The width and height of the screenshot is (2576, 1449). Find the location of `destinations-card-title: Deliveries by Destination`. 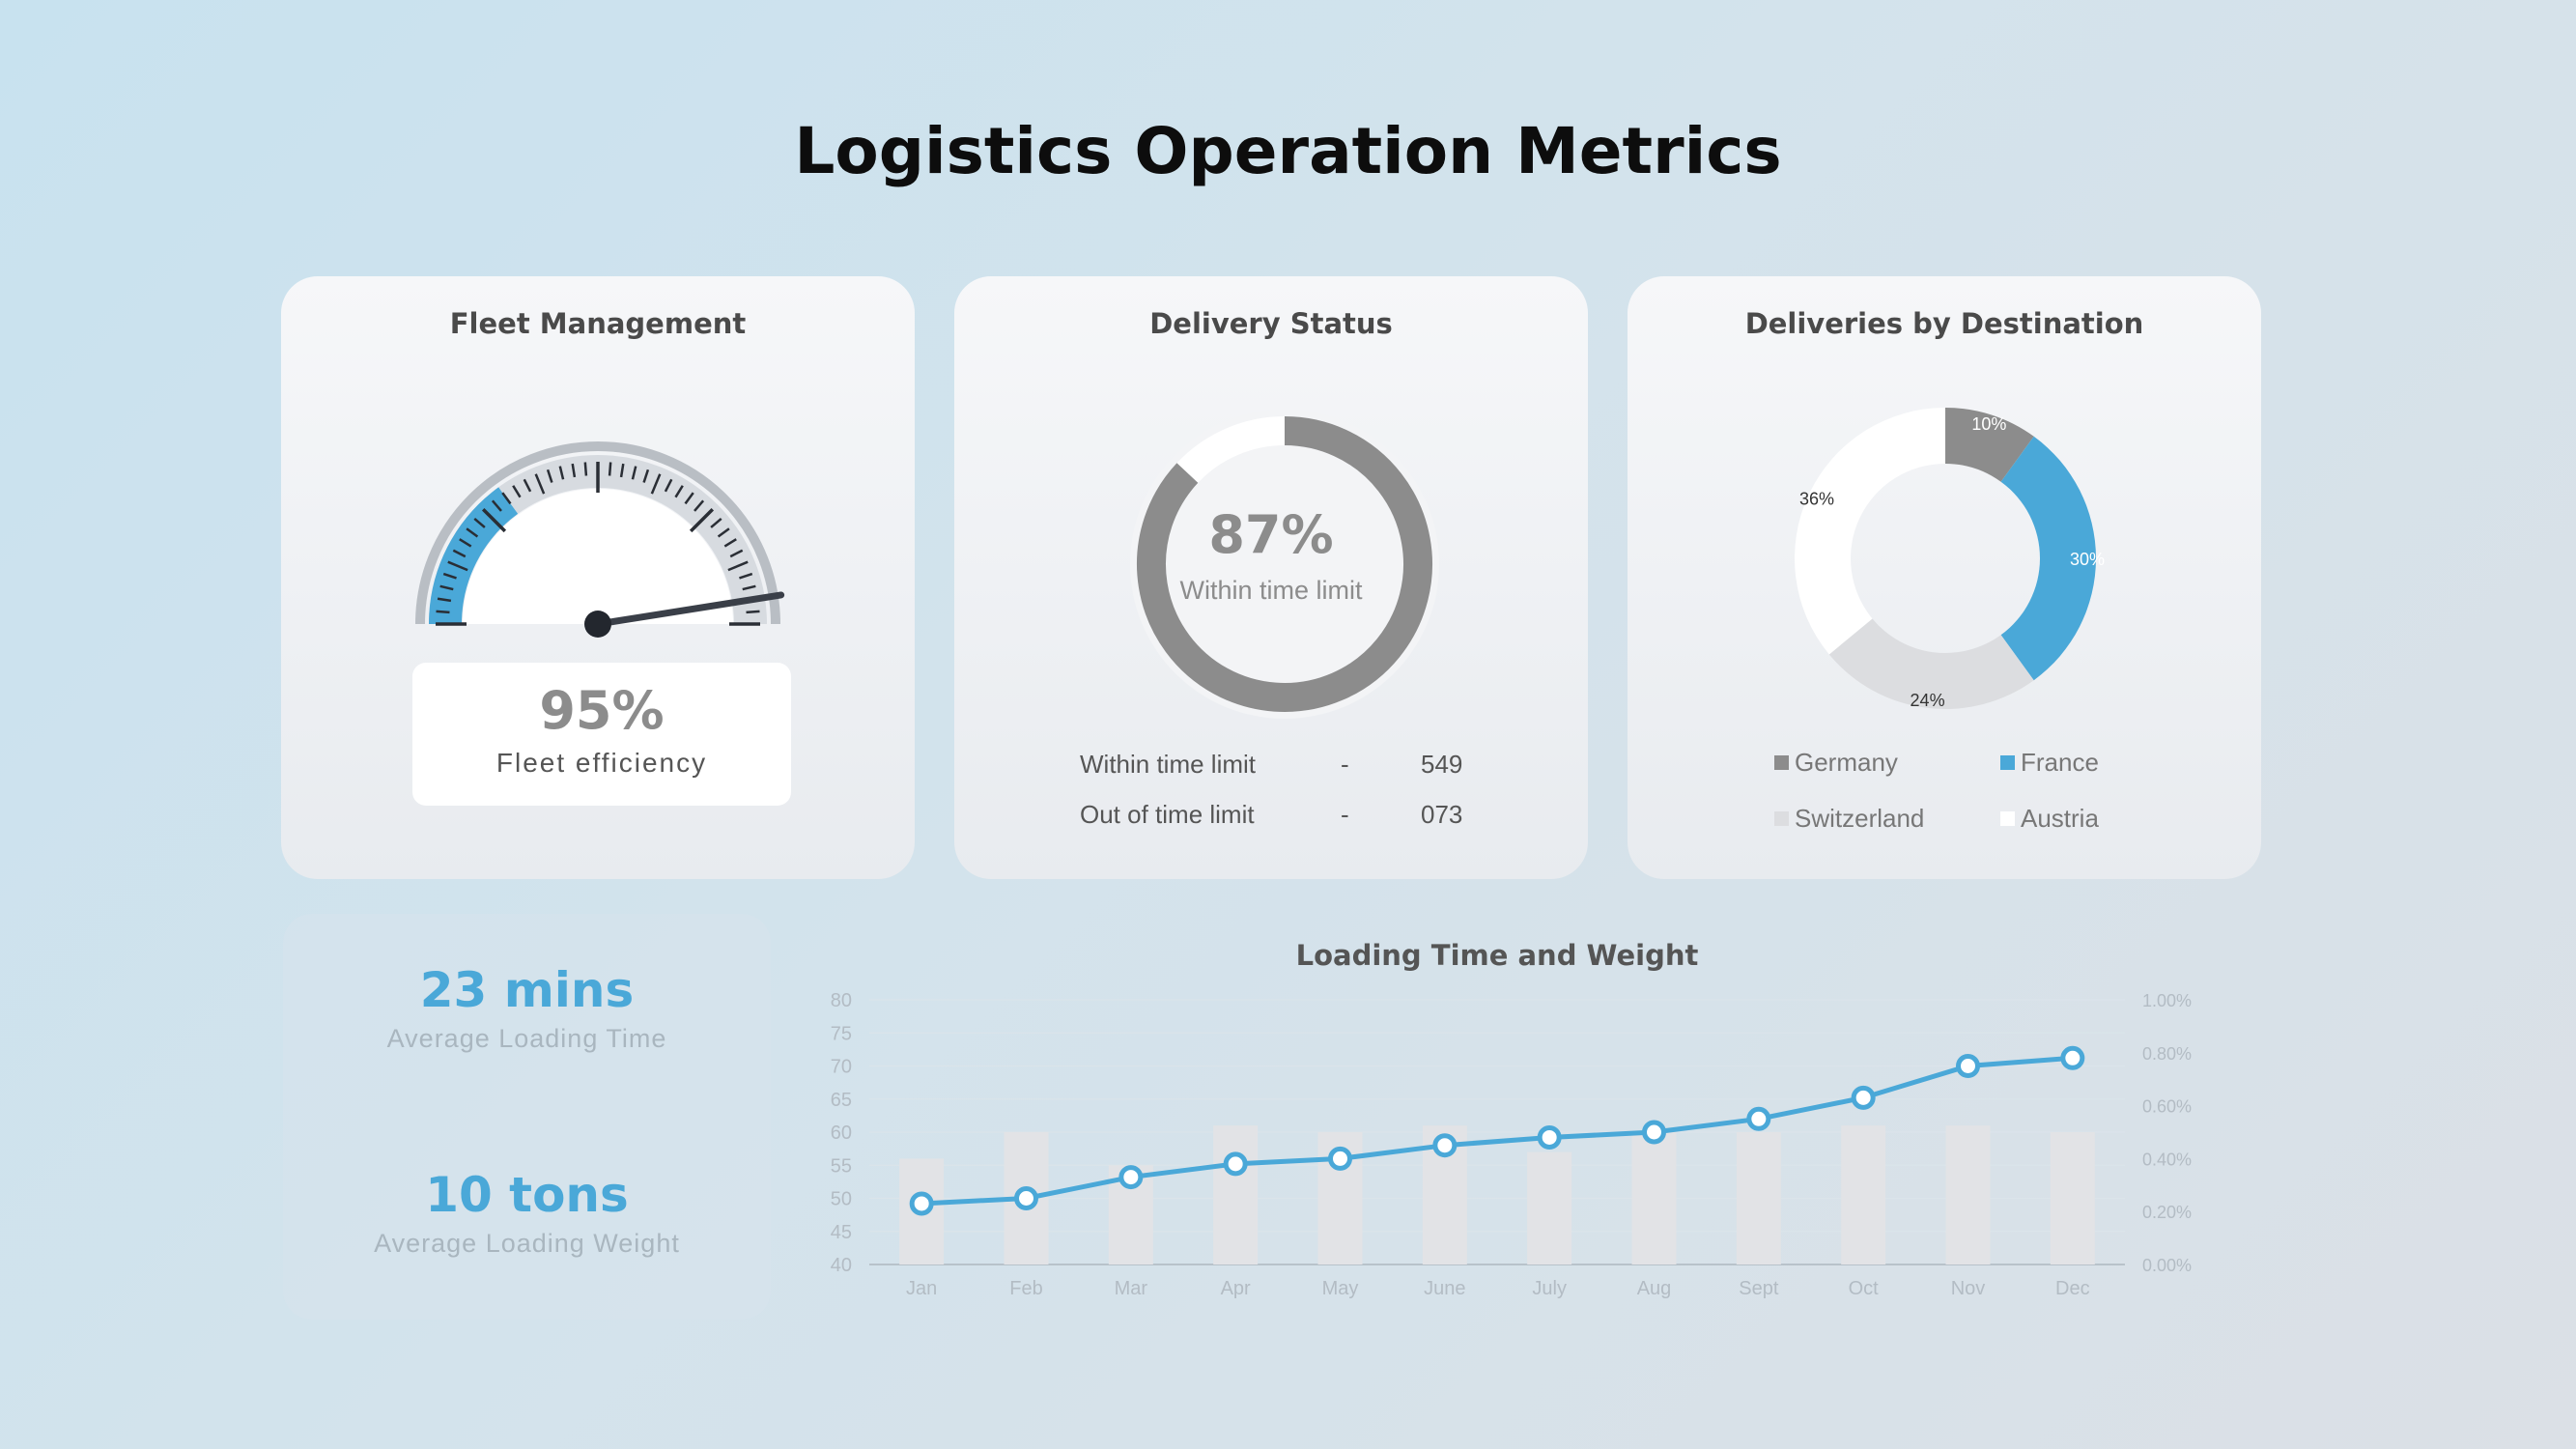

destinations-card-title: Deliveries by Destination is located at coordinates (1944, 323).